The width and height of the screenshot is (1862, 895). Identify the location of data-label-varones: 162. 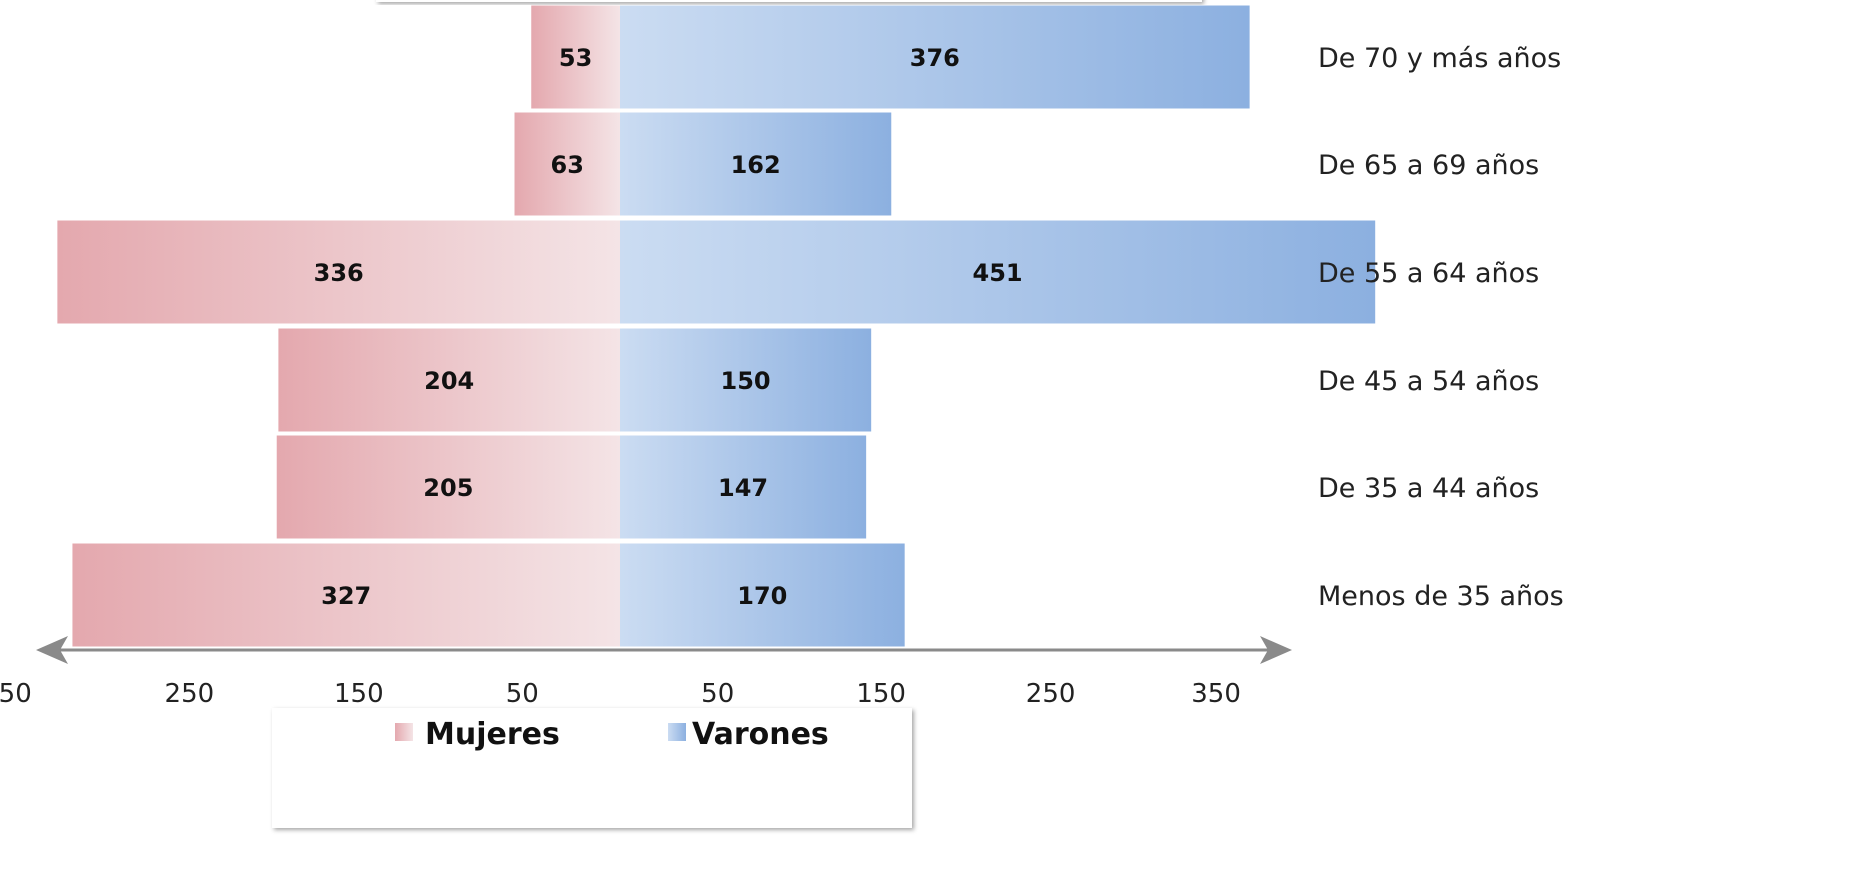
(756, 165).